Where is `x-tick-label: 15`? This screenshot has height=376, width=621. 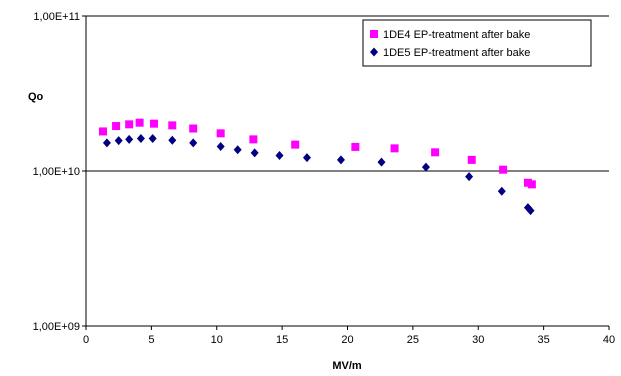 x-tick-label: 15 is located at coordinates (282, 340).